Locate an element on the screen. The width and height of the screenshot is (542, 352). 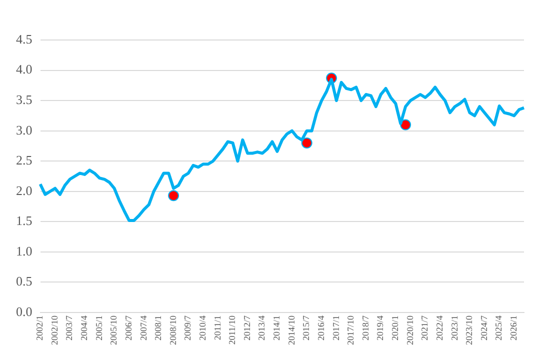
y-tick-label: 3.5 is located at coordinates (24, 99).